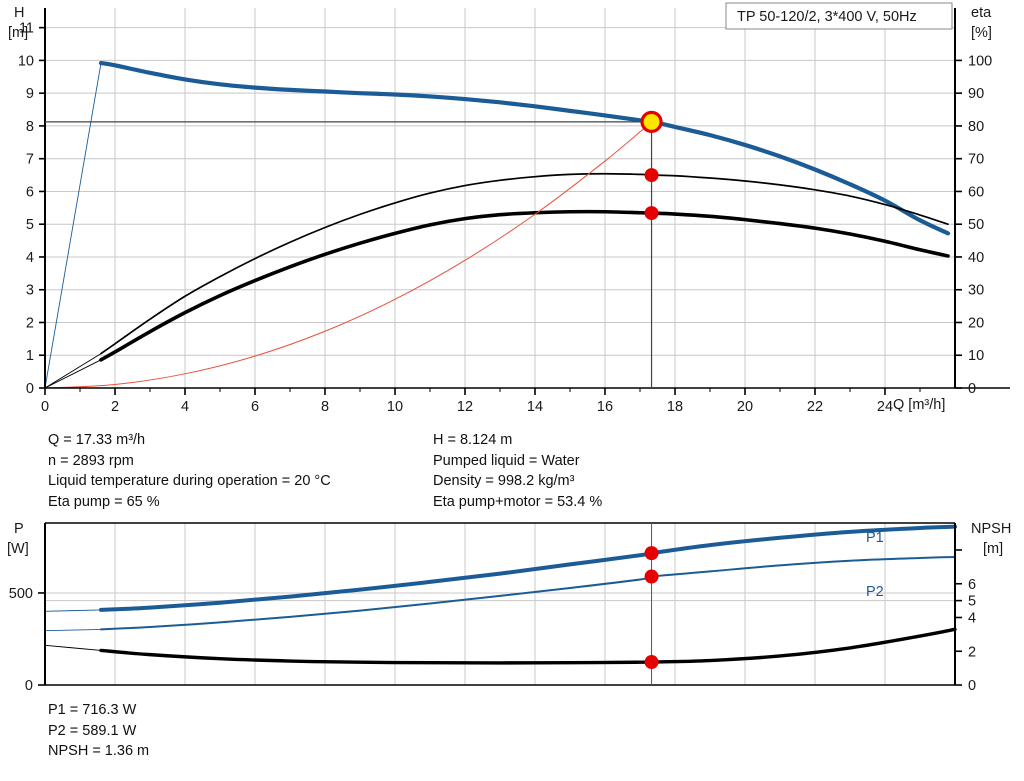  I want to click on svg-text: 80, so click(976, 127).